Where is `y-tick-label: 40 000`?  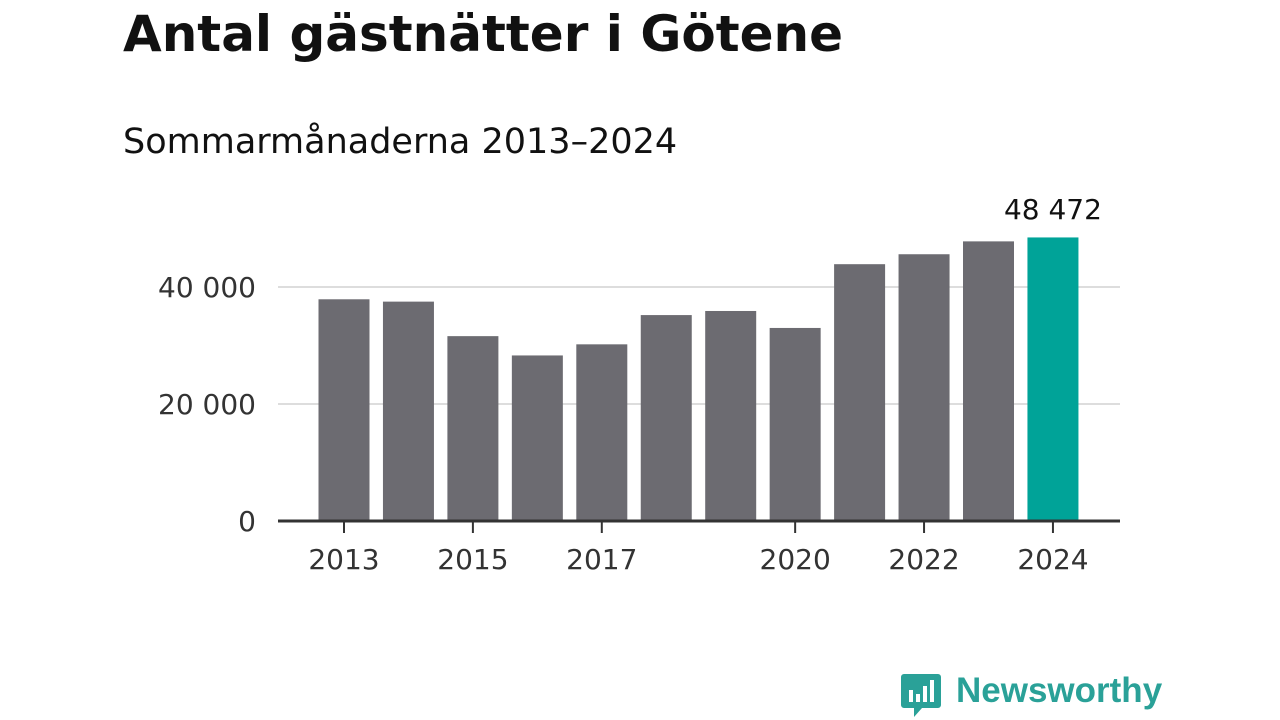 y-tick-label: 40 000 is located at coordinates (207, 287).